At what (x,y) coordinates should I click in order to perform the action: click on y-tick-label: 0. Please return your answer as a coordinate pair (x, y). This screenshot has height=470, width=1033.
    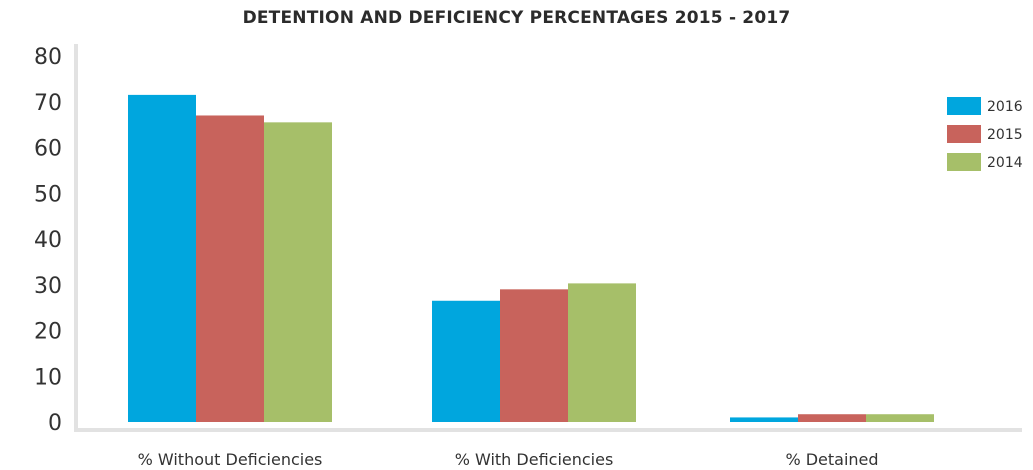
    Looking at the image, I should click on (55, 423).